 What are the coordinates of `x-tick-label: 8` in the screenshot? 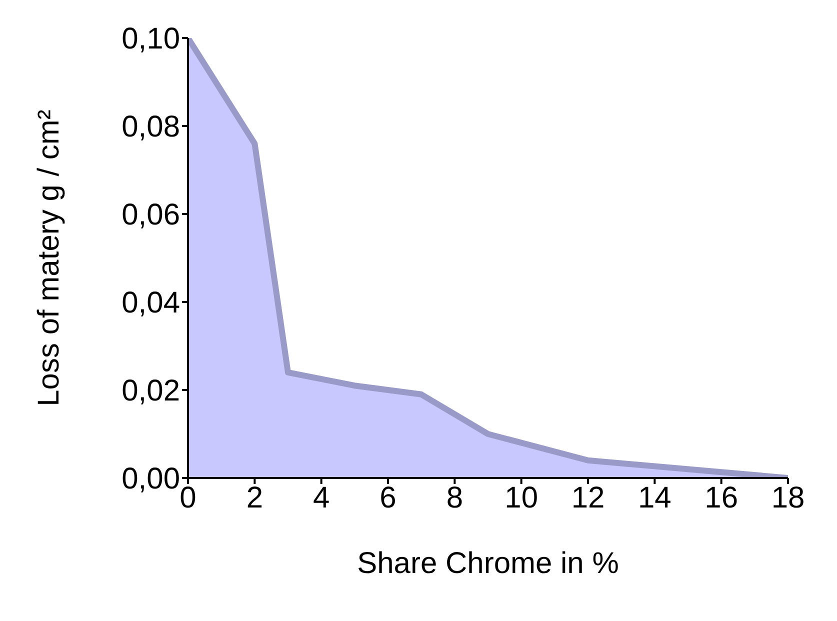 It's located at (455, 497).